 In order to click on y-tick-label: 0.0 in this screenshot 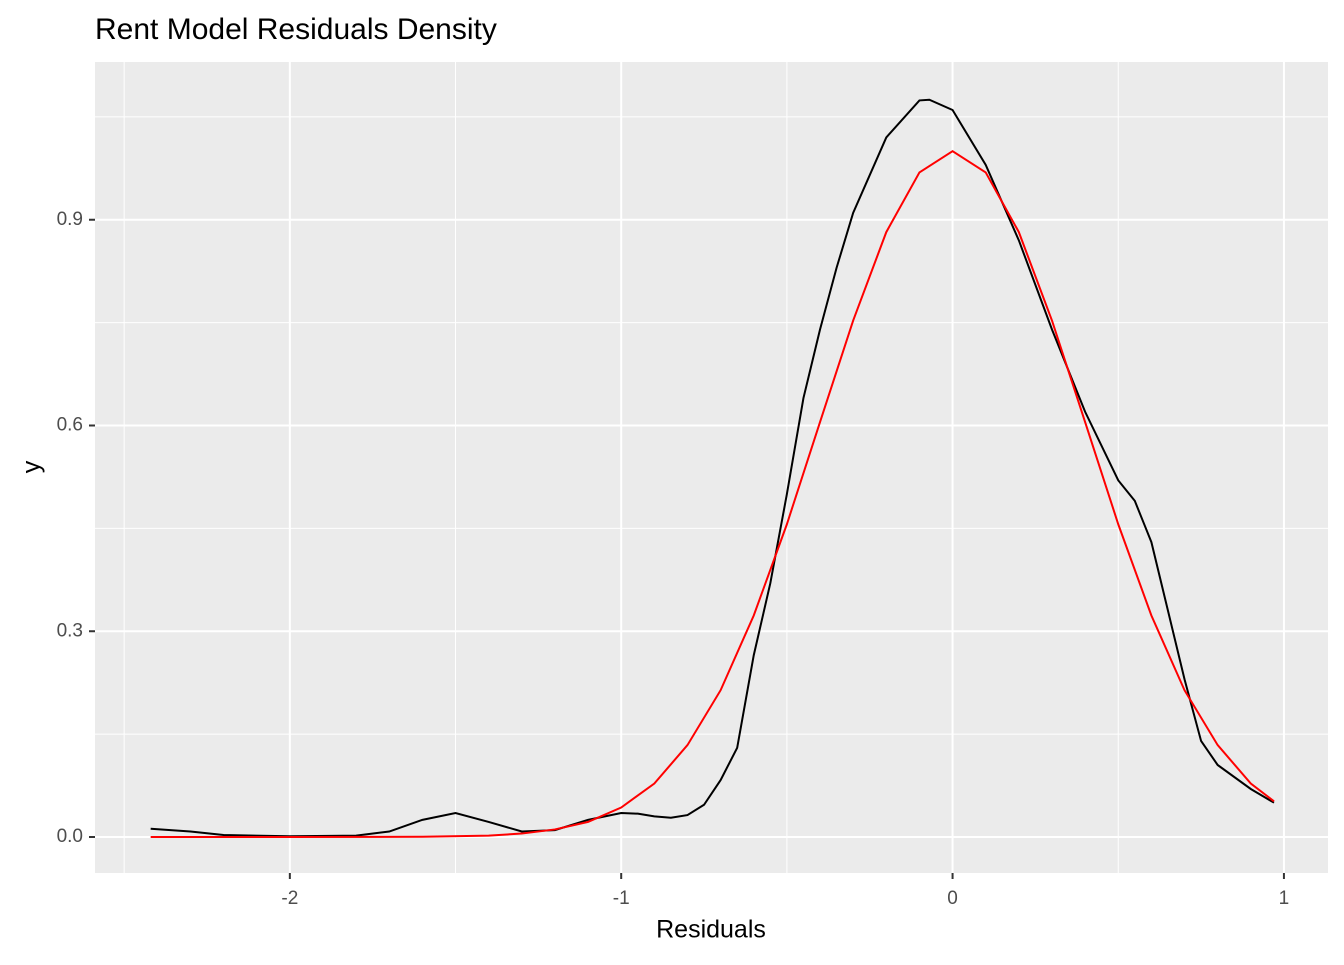, I will do `click(70, 836)`.